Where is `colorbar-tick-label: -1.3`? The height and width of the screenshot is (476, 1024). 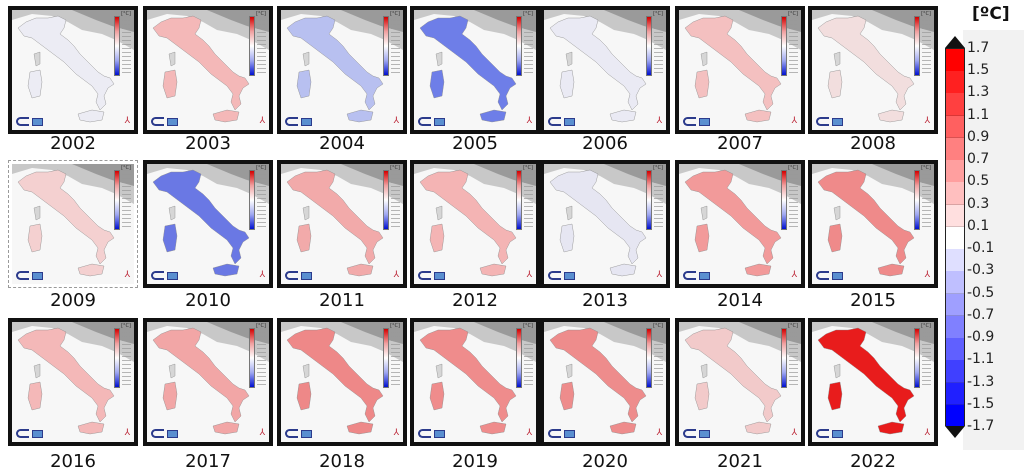 colorbar-tick-label: -1.3 is located at coordinates (981, 381).